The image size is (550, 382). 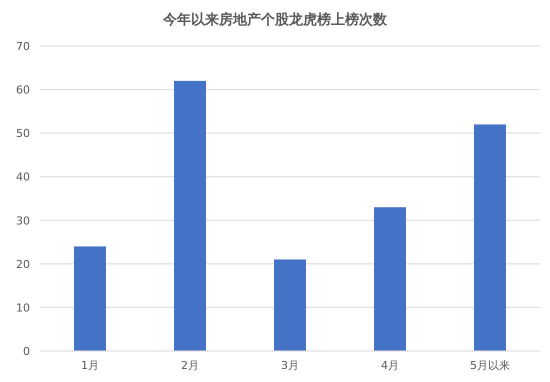 I want to click on y-tick-label: 40, so click(x=23, y=177).